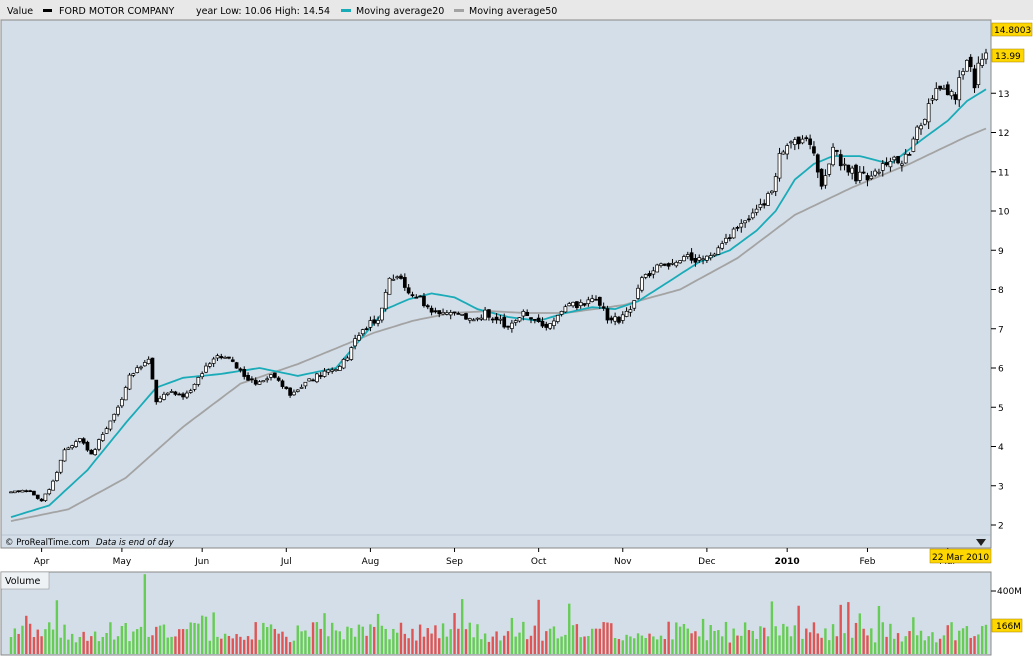  I want to click on x-tick-label: Apr, so click(42, 562).